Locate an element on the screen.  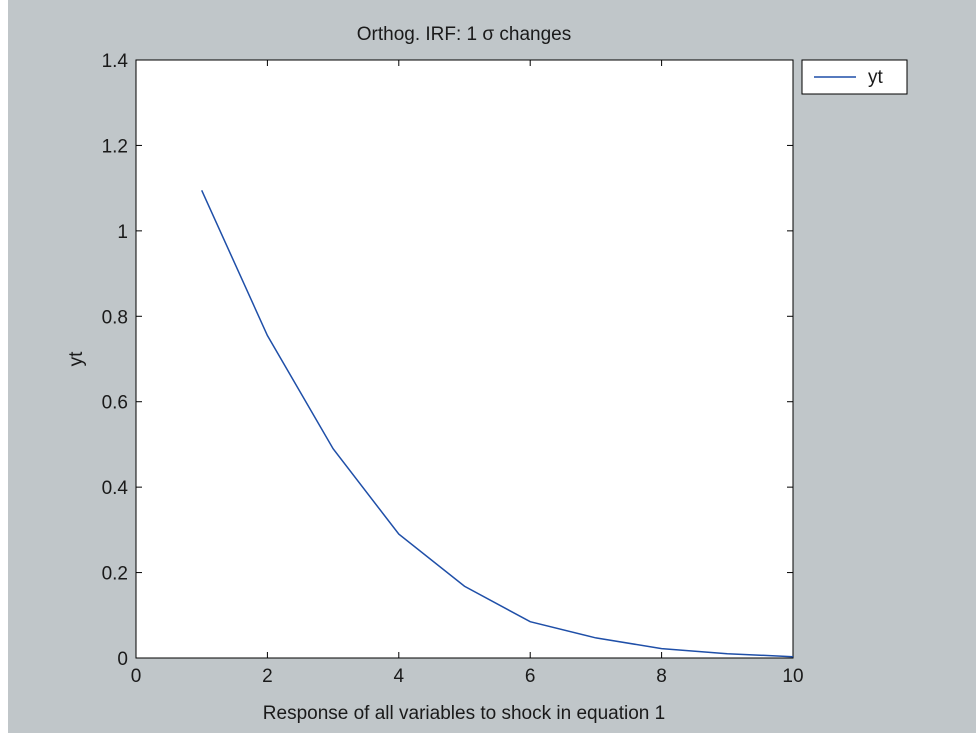
legend-label-yt: yt is located at coordinates (876, 77).